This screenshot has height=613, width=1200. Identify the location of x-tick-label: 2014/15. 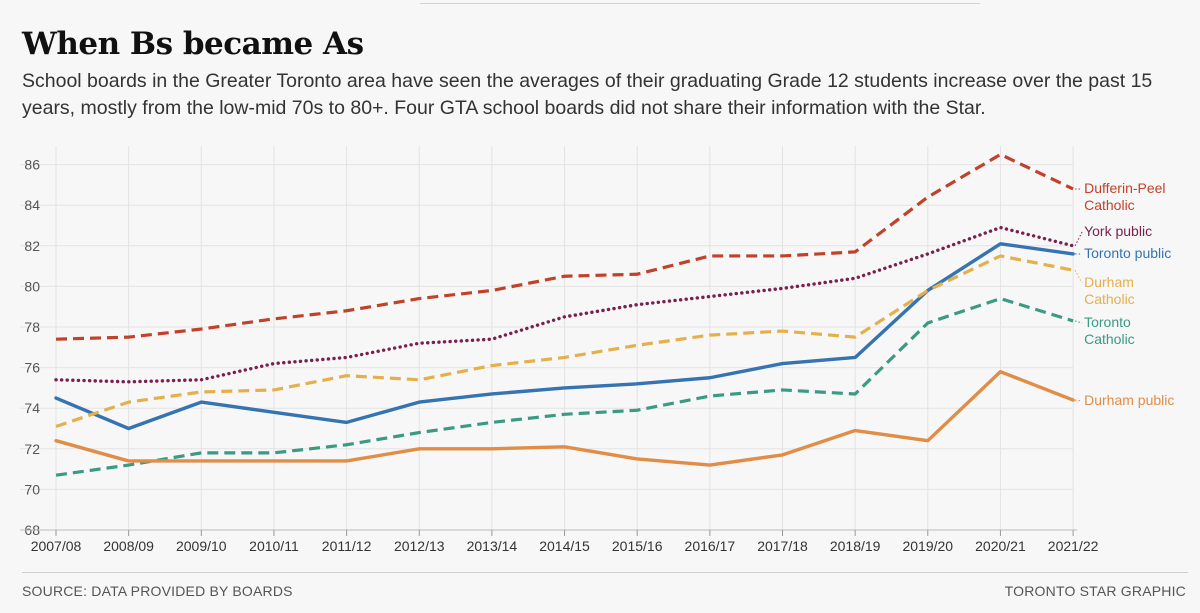
(564, 546).